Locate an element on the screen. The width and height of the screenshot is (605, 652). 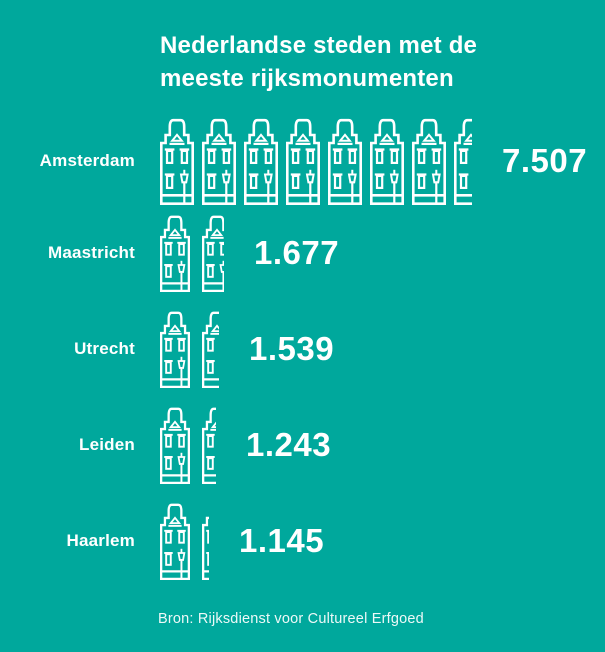
row-value: 1.539 is located at coordinates (292, 348).